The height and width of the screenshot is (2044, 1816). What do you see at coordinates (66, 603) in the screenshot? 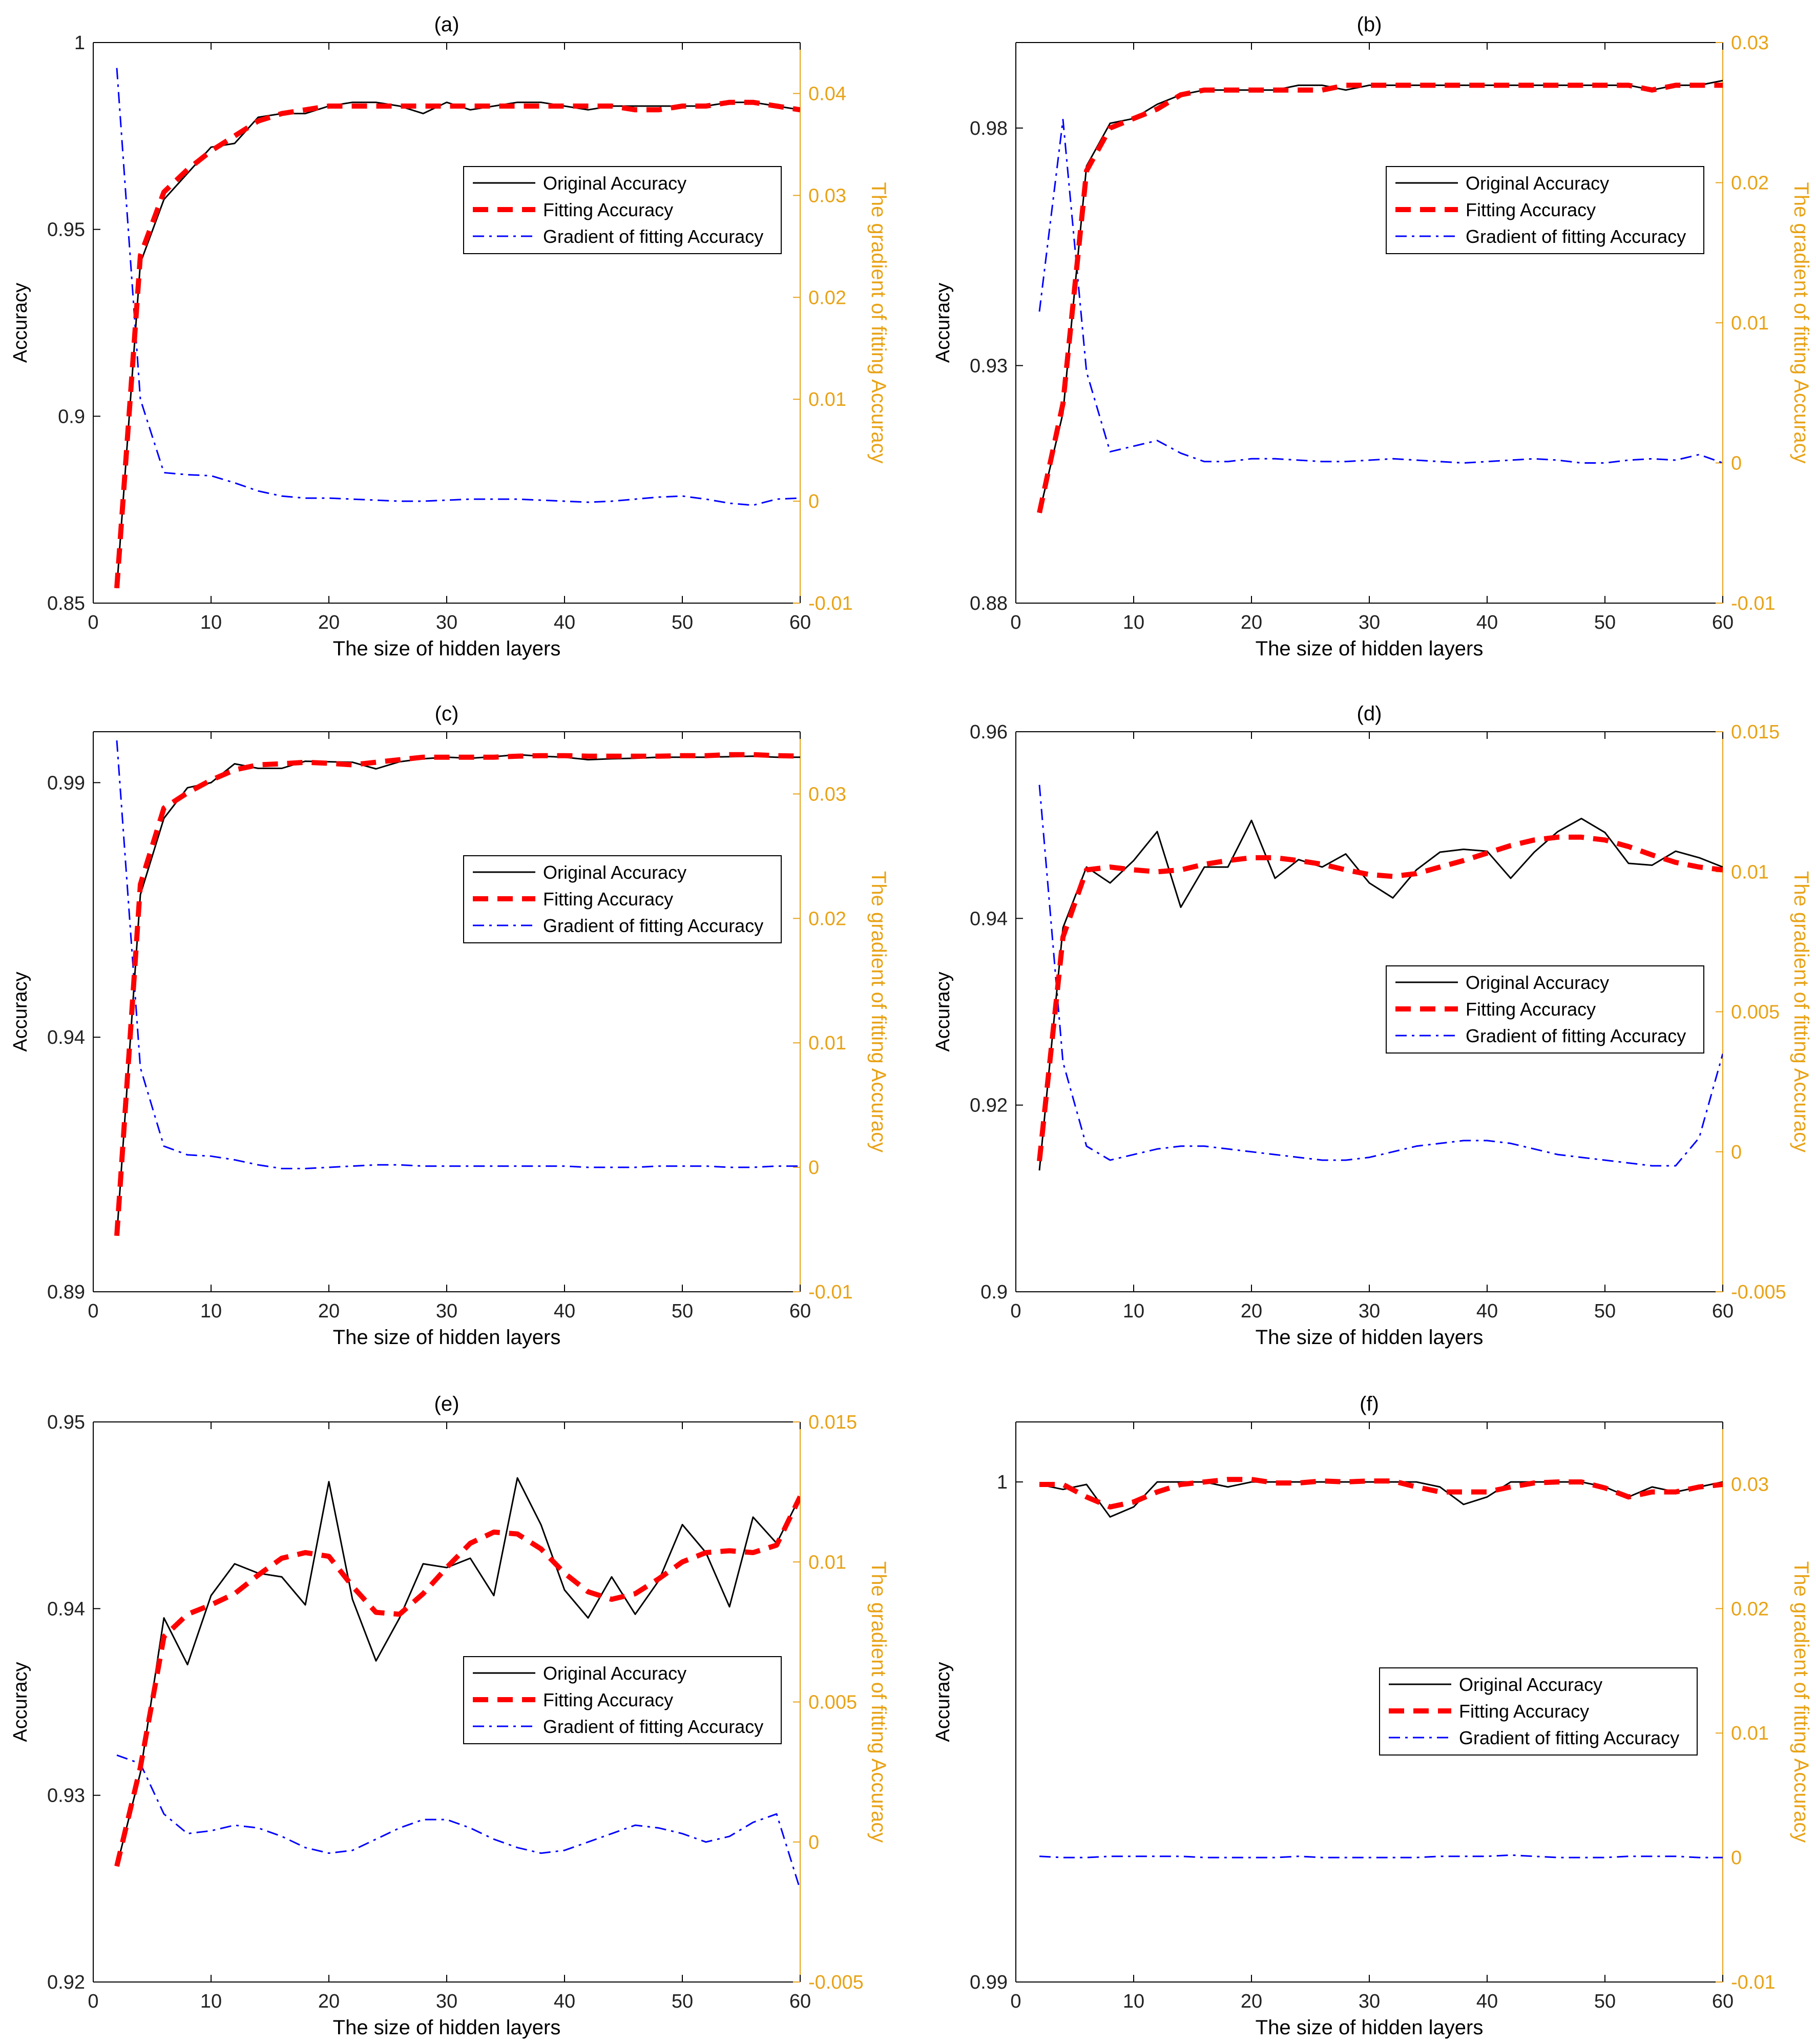
I see `y-tick-label: 0.85` at bounding box center [66, 603].